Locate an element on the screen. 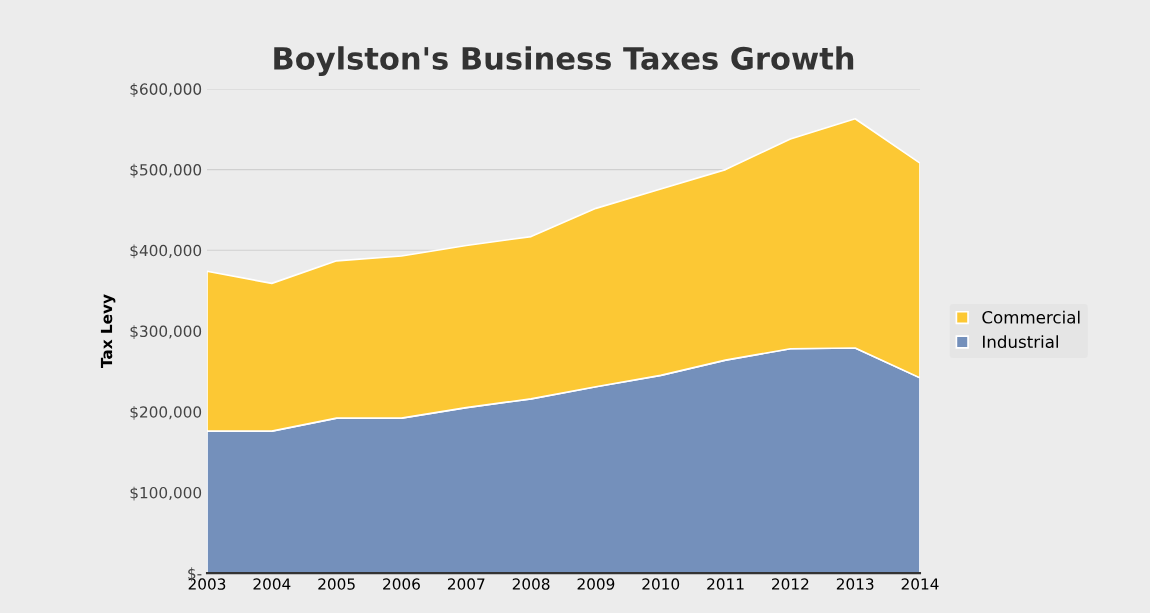 This screenshot has width=1150, height=613. x-tick-label: 2010 is located at coordinates (661, 584).